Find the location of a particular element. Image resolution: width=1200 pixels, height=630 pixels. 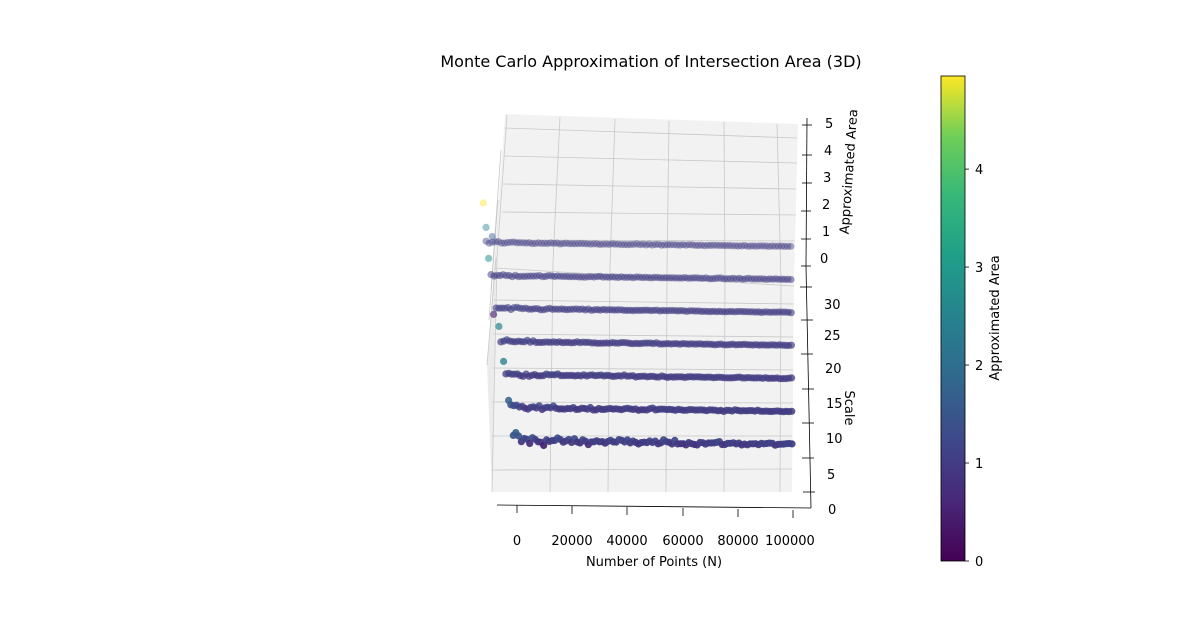

y-tick-label: 0 is located at coordinates (832, 510).